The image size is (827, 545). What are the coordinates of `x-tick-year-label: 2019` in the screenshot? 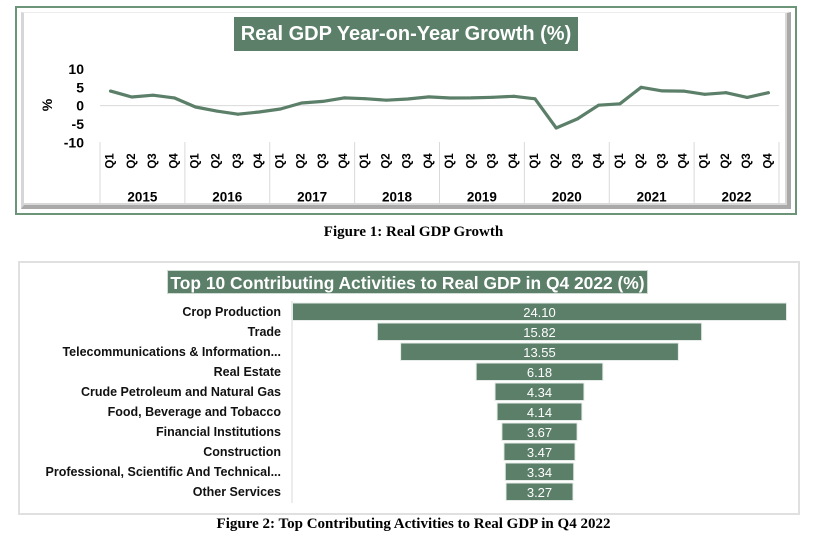 It's located at (482, 197).